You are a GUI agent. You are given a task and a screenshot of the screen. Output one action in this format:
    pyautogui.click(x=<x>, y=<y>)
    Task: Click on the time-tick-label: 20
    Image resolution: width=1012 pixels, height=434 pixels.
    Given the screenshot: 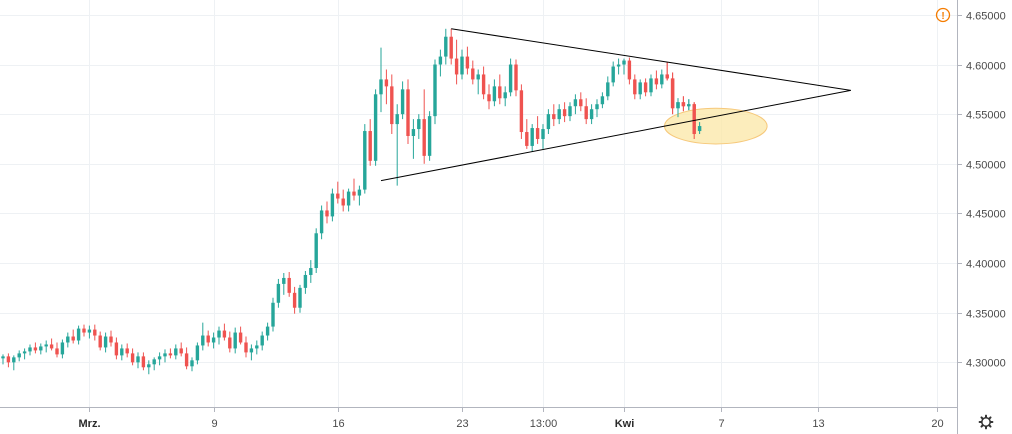 What is the action you would take?
    pyautogui.click(x=937, y=424)
    